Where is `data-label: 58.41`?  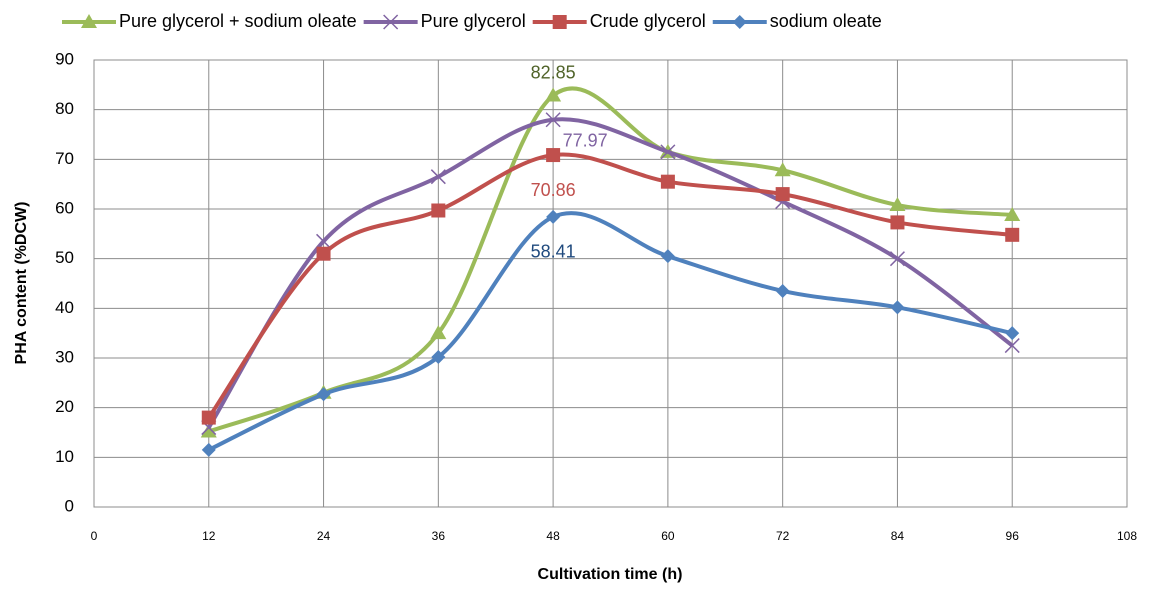 data-label: 58.41 is located at coordinates (553, 252).